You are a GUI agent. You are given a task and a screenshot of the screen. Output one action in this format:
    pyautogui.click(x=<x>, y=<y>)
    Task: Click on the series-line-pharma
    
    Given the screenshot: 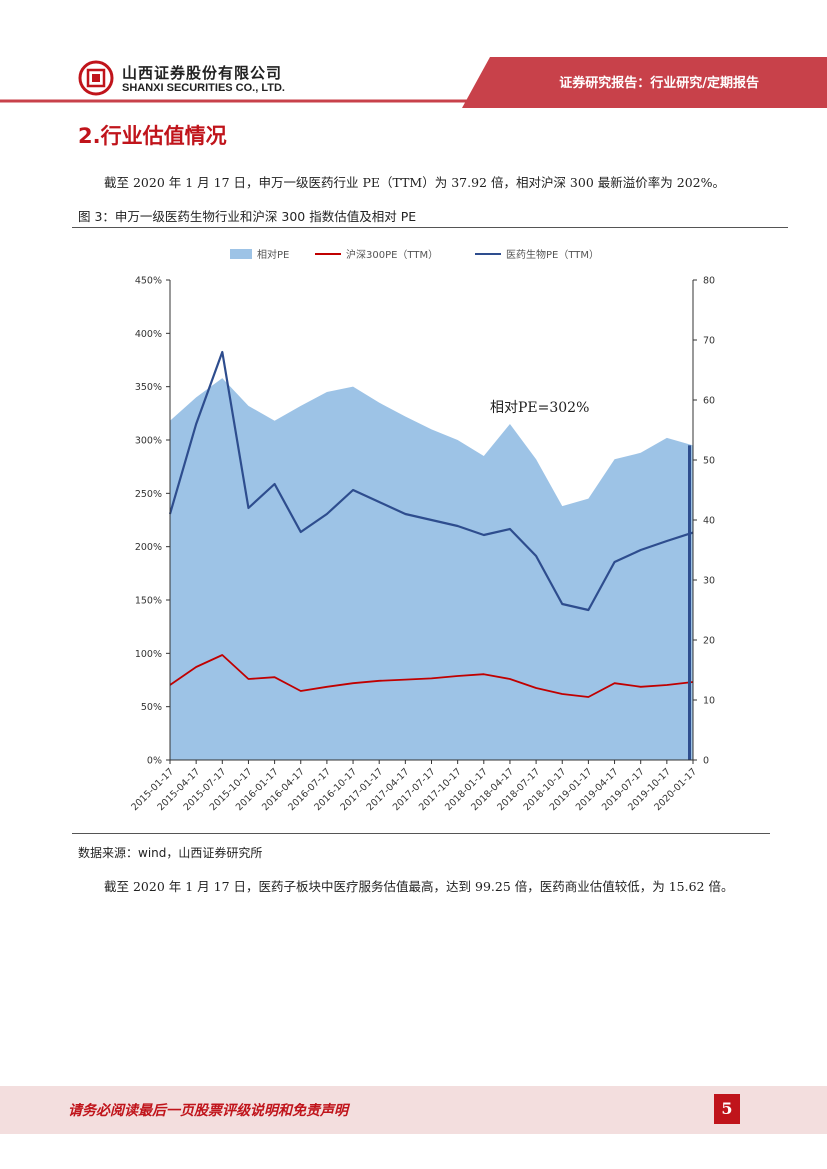 What is the action you would take?
    pyautogui.click(x=431, y=481)
    